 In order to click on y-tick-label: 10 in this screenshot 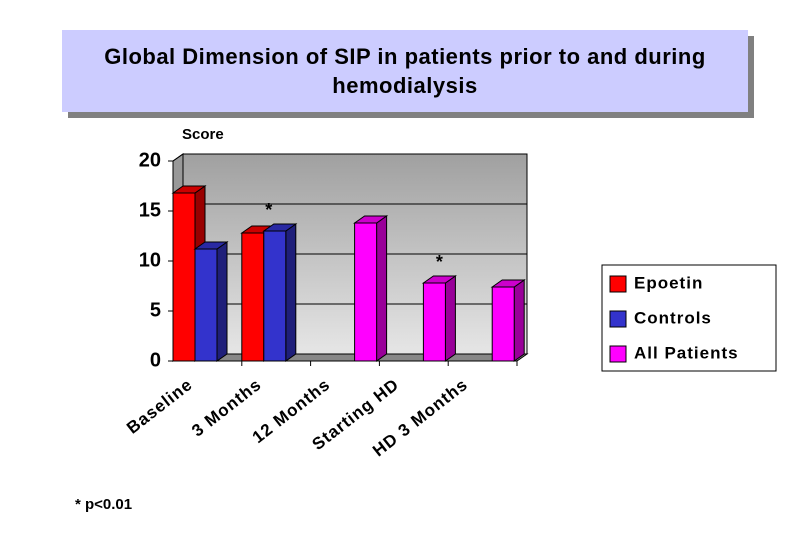, I will do `click(150, 260)`.